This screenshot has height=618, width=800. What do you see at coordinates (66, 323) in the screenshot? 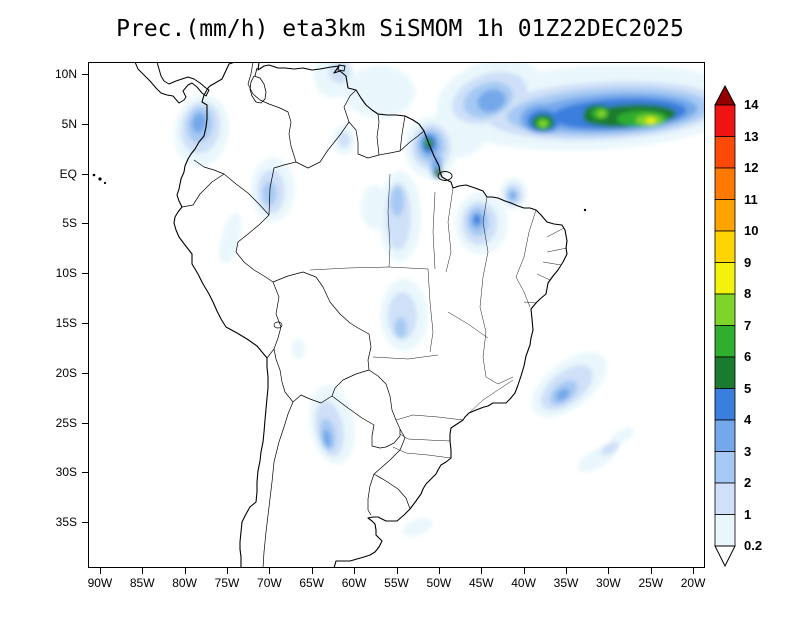
I see `lat-tick-label: 15S` at bounding box center [66, 323].